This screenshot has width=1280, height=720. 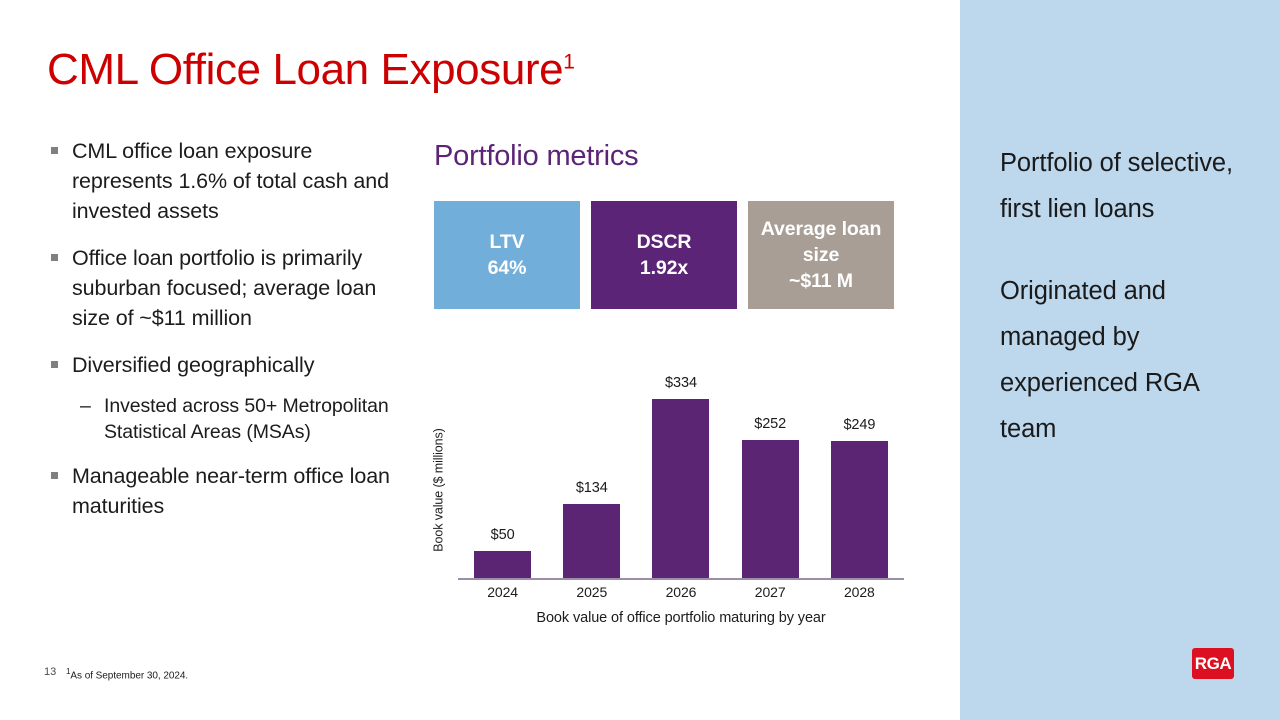 What do you see at coordinates (129, 676) in the screenshot?
I see `footnote-text: As of September 30, 2024.` at bounding box center [129, 676].